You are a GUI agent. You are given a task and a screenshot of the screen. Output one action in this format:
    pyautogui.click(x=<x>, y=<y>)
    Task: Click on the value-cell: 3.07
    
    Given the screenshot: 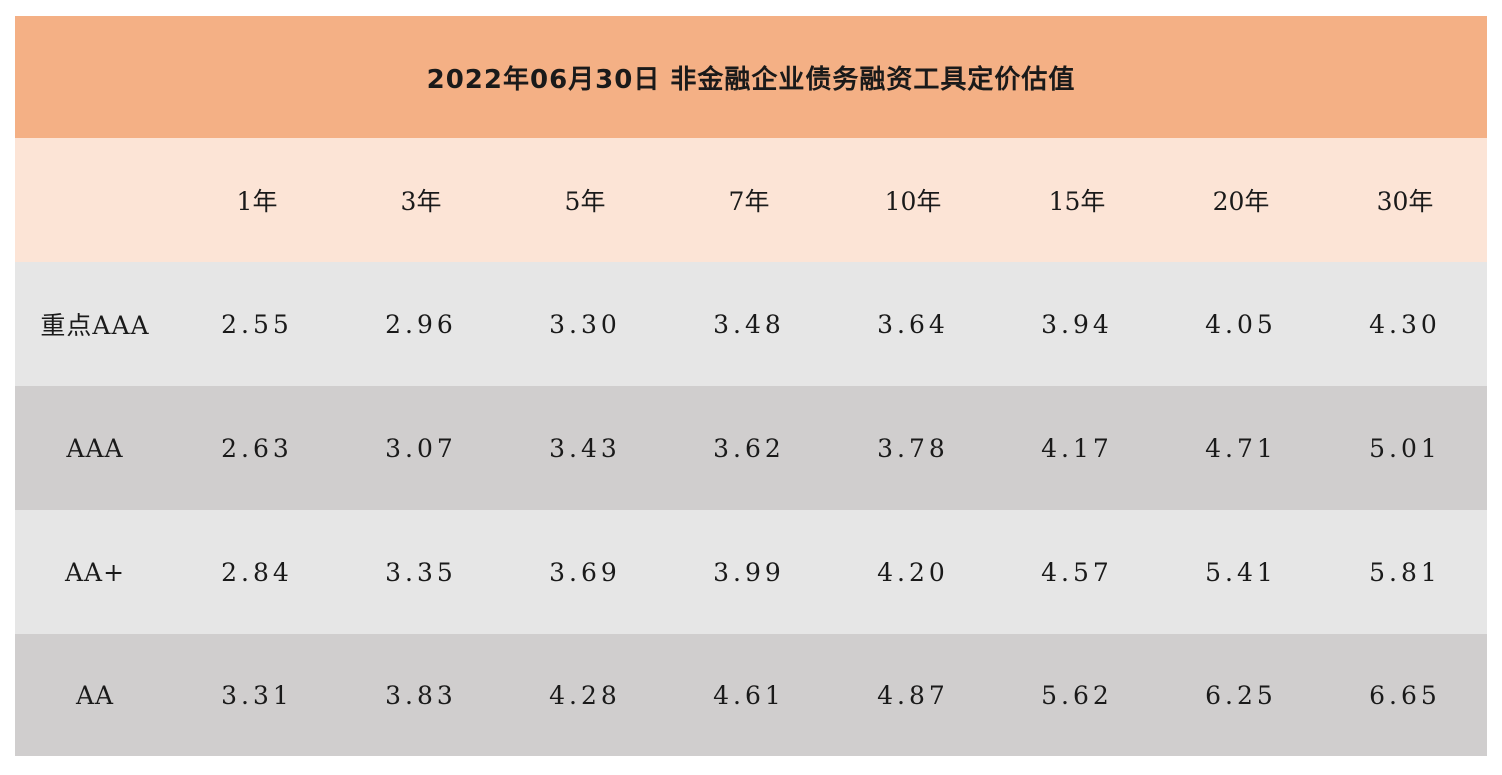 What is the action you would take?
    pyautogui.click(x=421, y=448)
    